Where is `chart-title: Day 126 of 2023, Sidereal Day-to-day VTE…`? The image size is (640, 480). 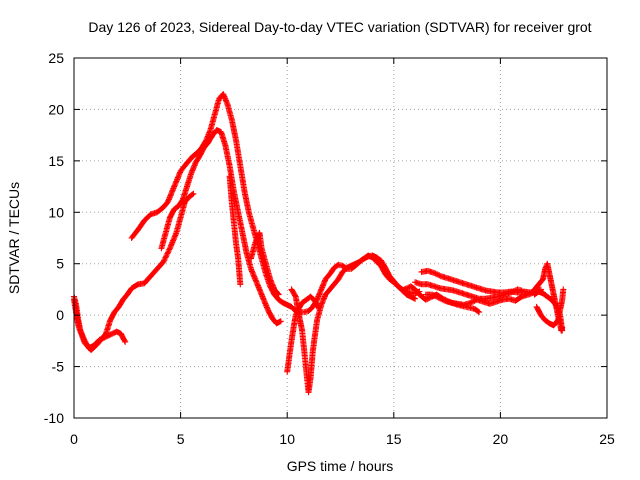
chart-title: Day 126 of 2023, Sidereal Day-to-day VTE… is located at coordinates (339, 27).